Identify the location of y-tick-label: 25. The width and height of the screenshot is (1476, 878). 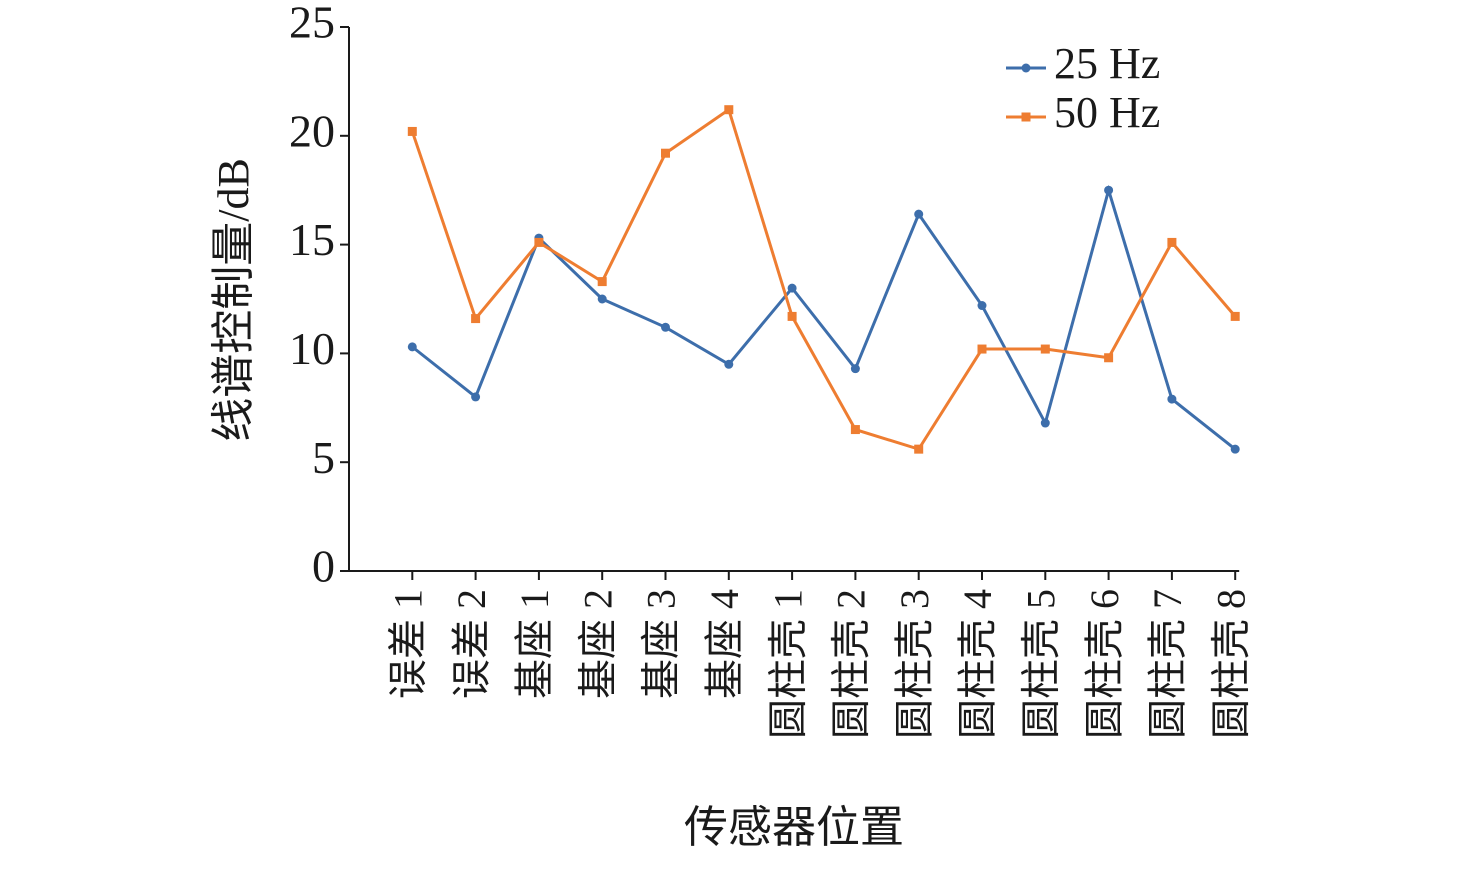
(312, 24).